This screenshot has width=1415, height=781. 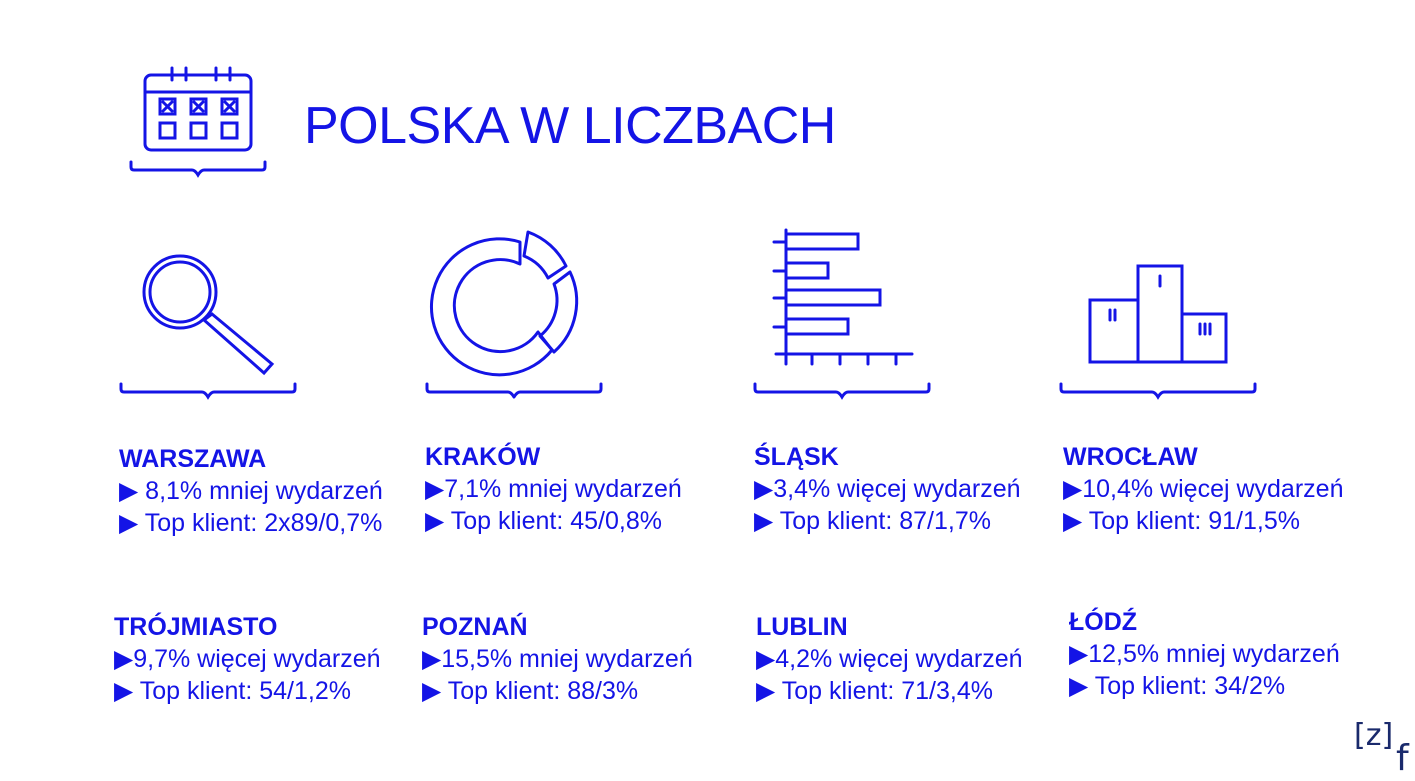 What do you see at coordinates (530, 691) in the screenshot?
I see `top-client-stat: ▶ Top klient: 88/3%` at bounding box center [530, 691].